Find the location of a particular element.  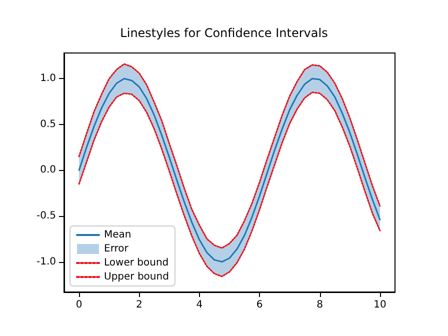

x-tick-label: 2 is located at coordinates (139, 305).